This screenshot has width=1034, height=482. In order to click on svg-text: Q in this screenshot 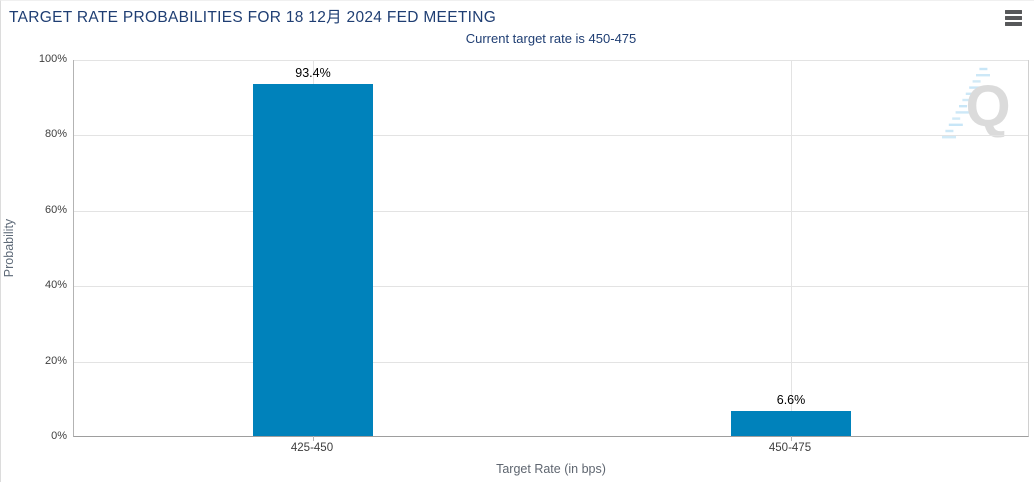, I will do `click(987, 106)`.